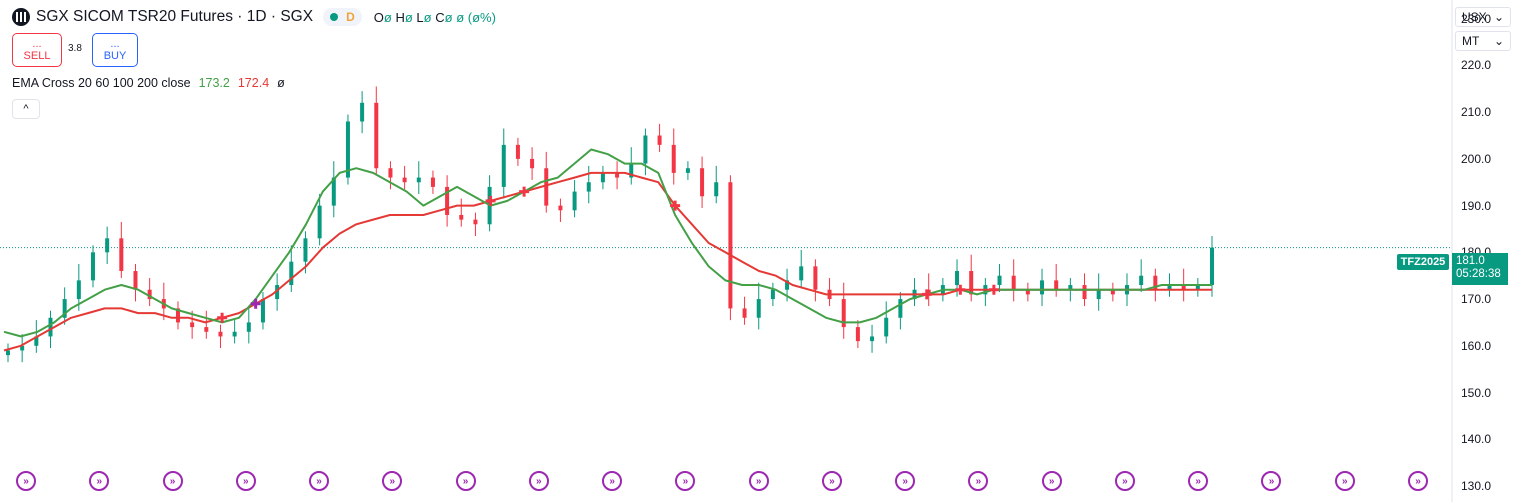  I want to click on price-axis-tick: 150.0, so click(1476, 392).